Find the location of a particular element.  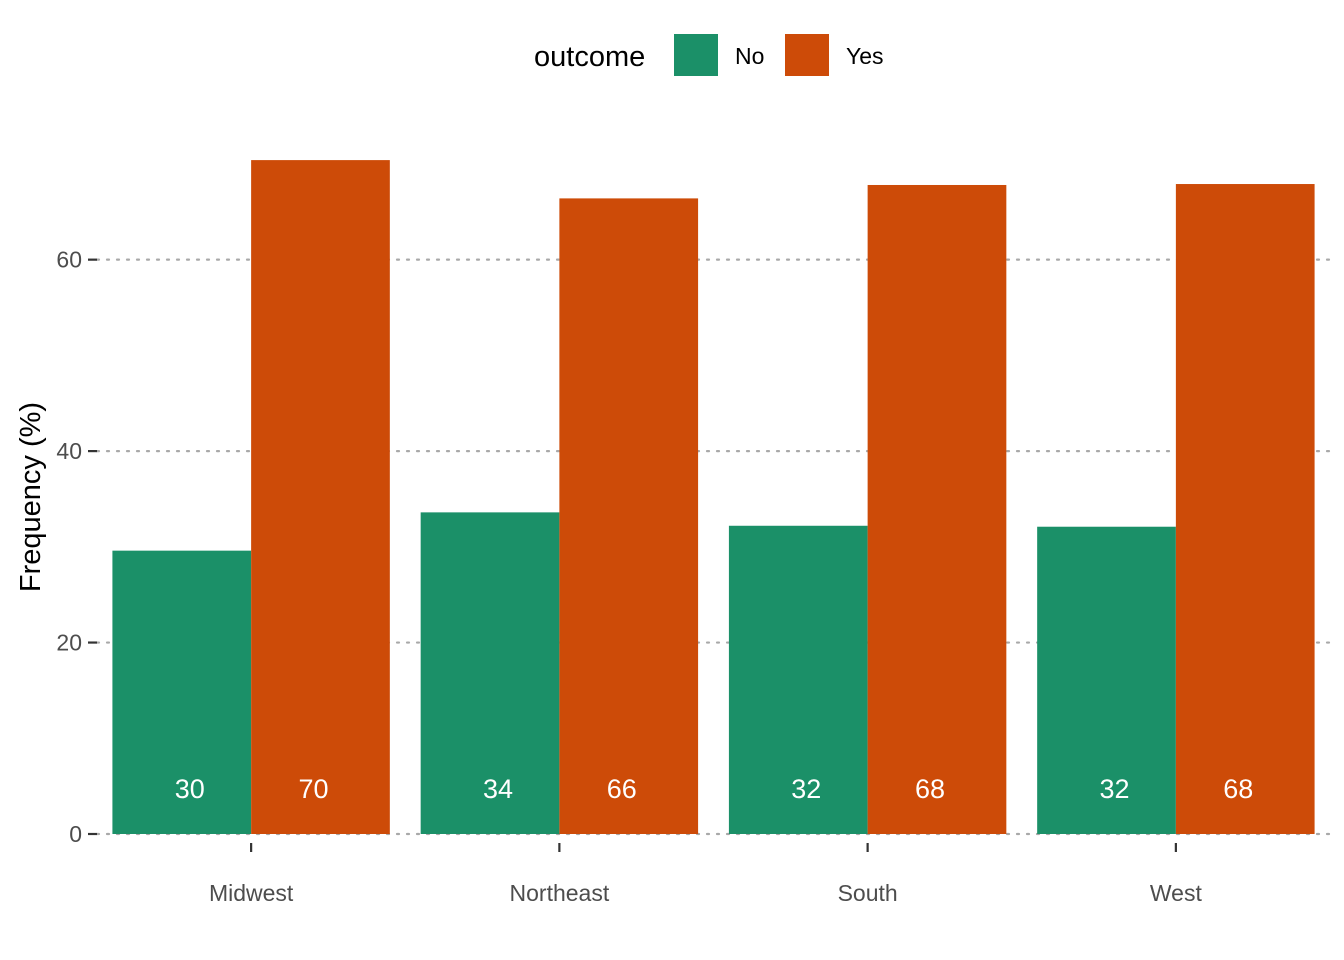

x-tick-label-west: West is located at coordinates (1176, 893).